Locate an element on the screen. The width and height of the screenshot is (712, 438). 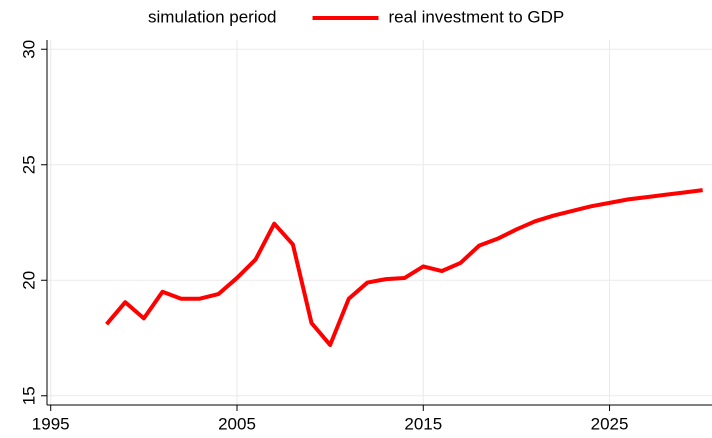
x-tick-label: 2005 is located at coordinates (237, 423).